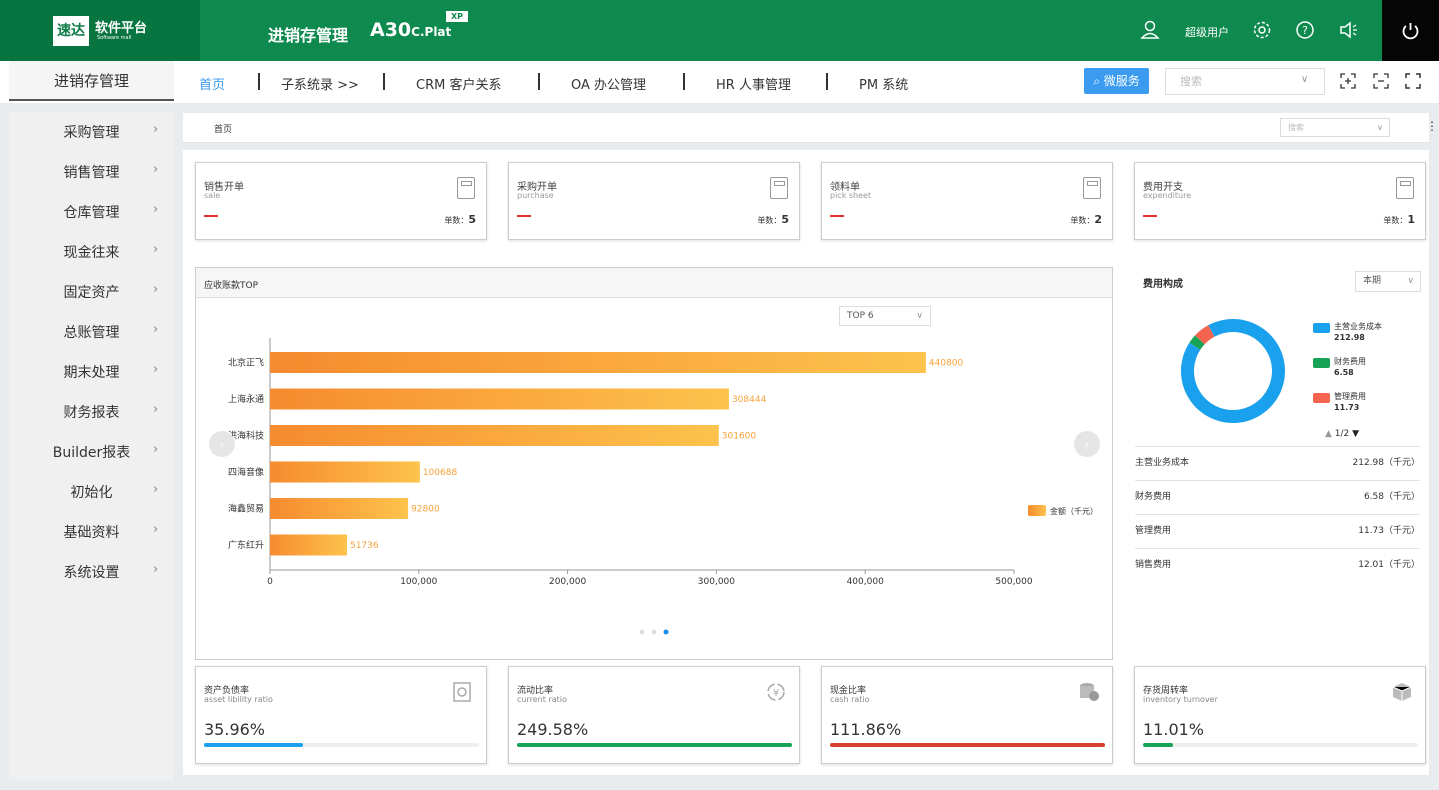 The height and width of the screenshot is (790, 1439). Describe the element at coordinates (1339, 367) in the screenshot. I see `legend-item: 财务费用 6.58` at that location.